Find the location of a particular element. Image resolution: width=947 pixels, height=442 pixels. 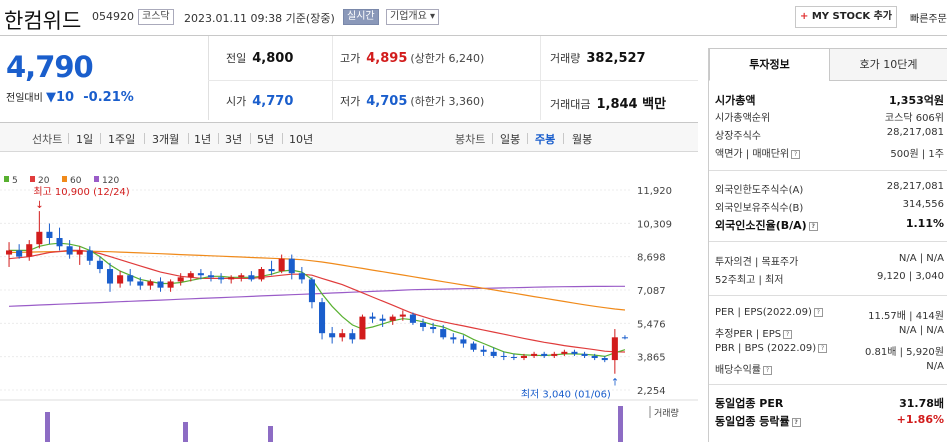

high-value: 4,895 is located at coordinates (387, 58).